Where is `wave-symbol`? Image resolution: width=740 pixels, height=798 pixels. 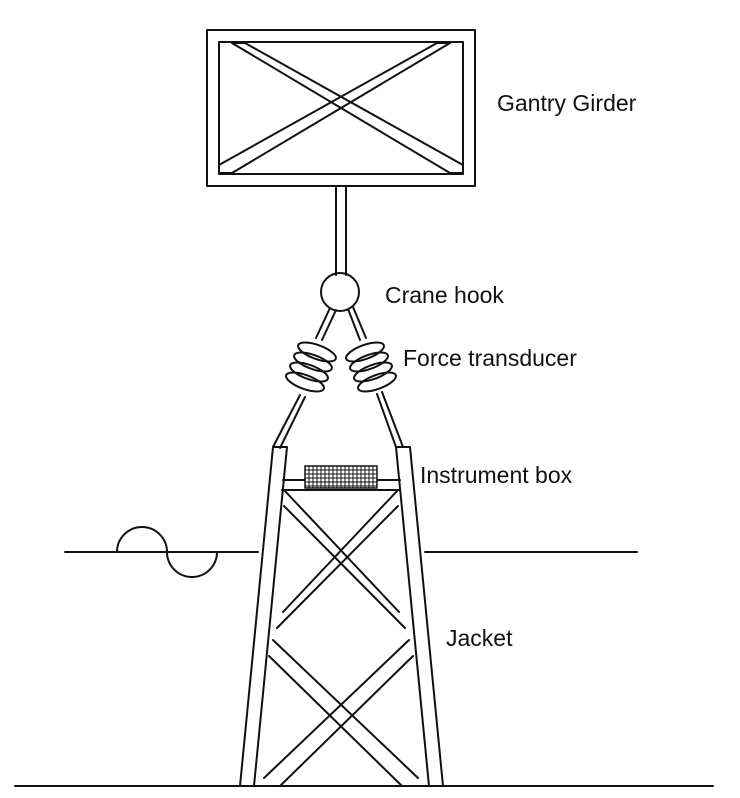 wave-symbol is located at coordinates (167, 552).